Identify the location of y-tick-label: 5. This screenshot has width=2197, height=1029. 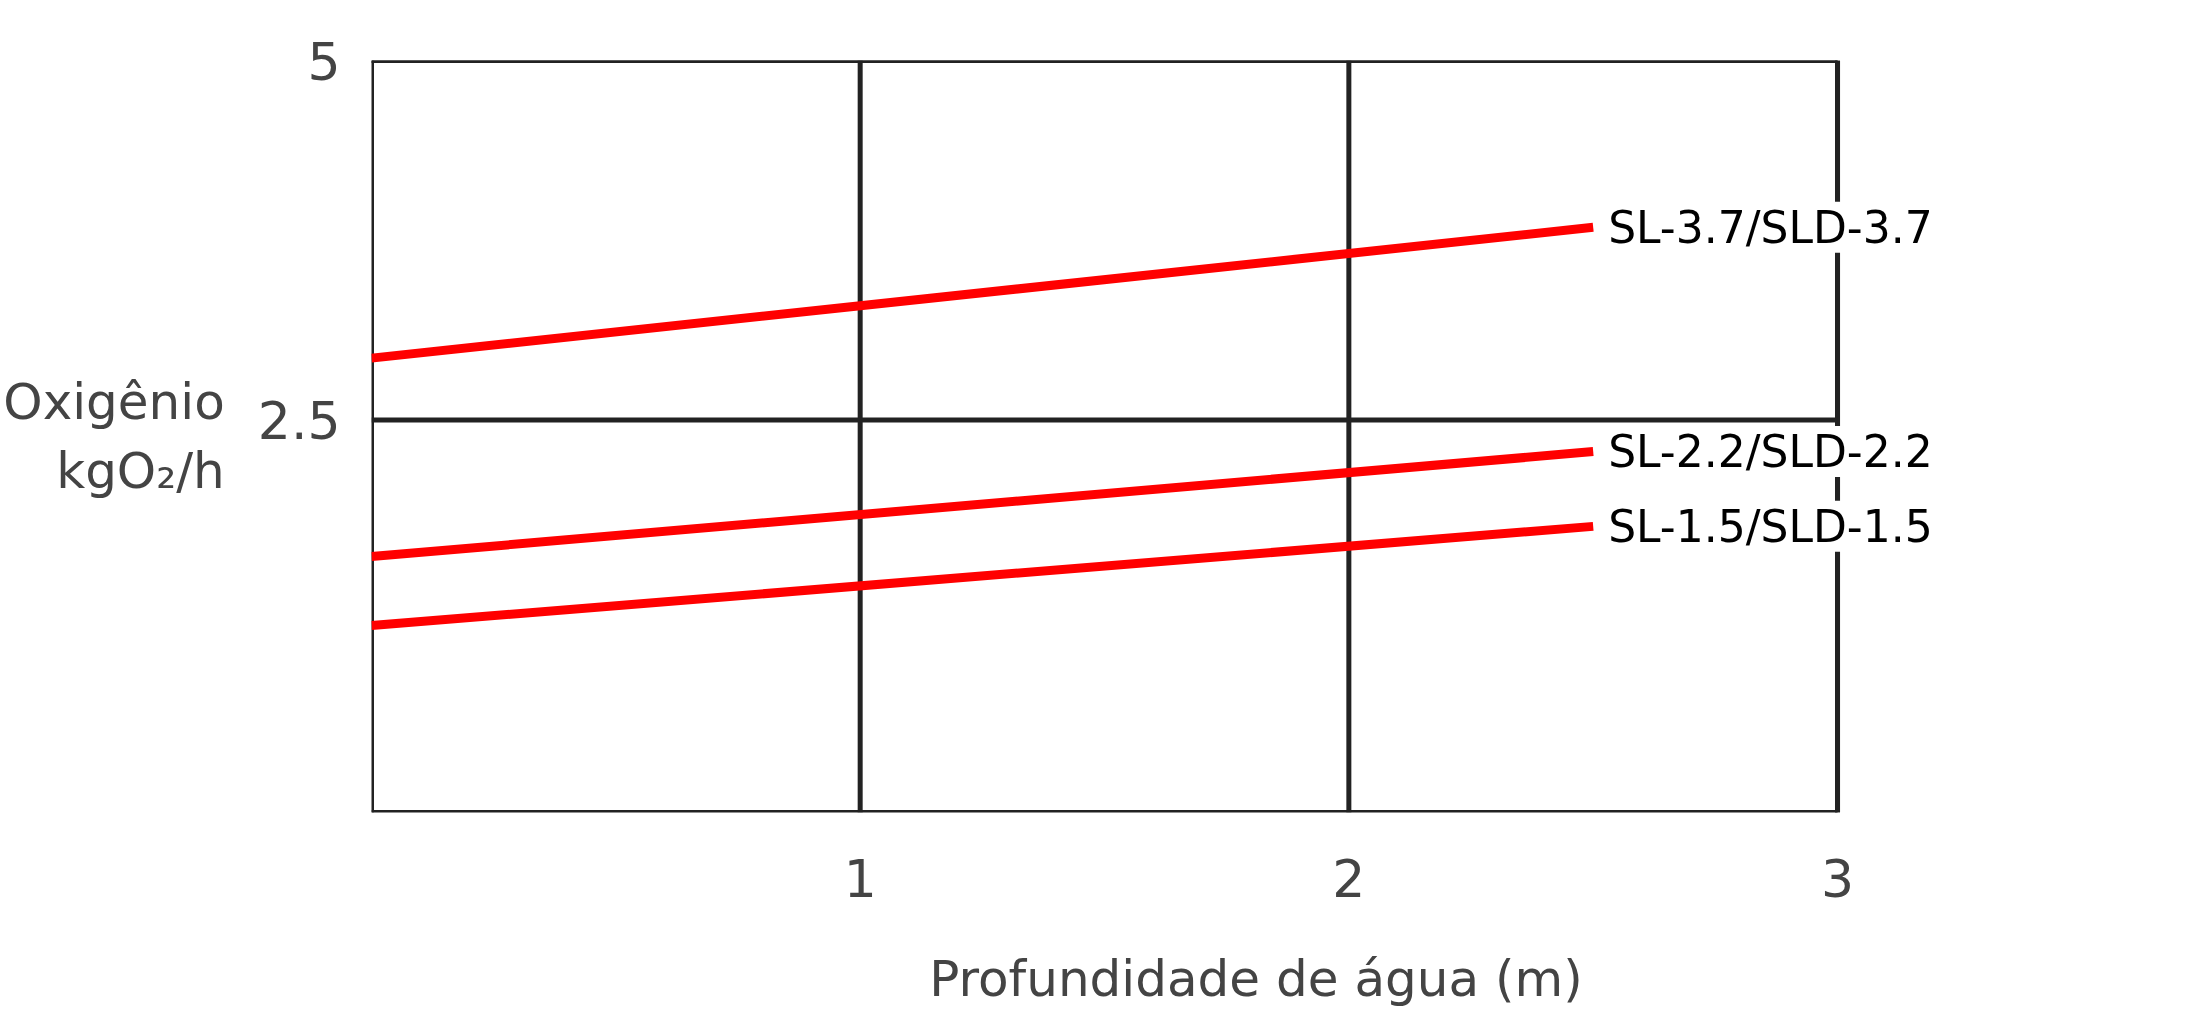
(324, 61).